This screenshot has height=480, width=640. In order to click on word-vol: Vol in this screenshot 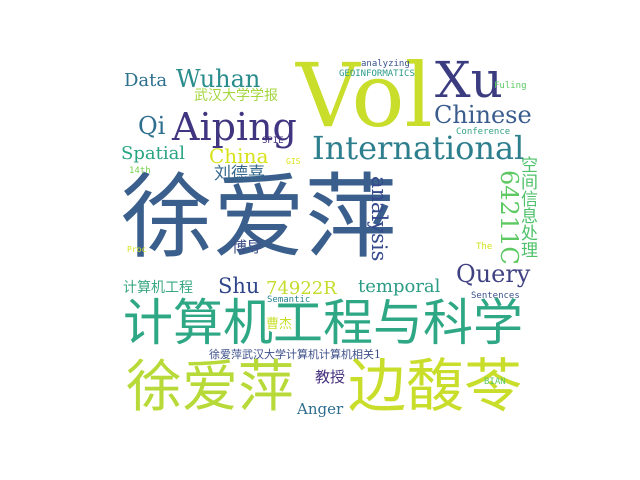, I will do `click(364, 95)`.